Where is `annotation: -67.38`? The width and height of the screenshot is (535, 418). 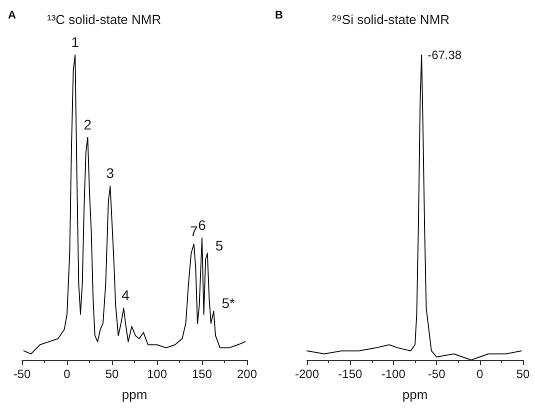
annotation: -67.38 is located at coordinates (445, 55).